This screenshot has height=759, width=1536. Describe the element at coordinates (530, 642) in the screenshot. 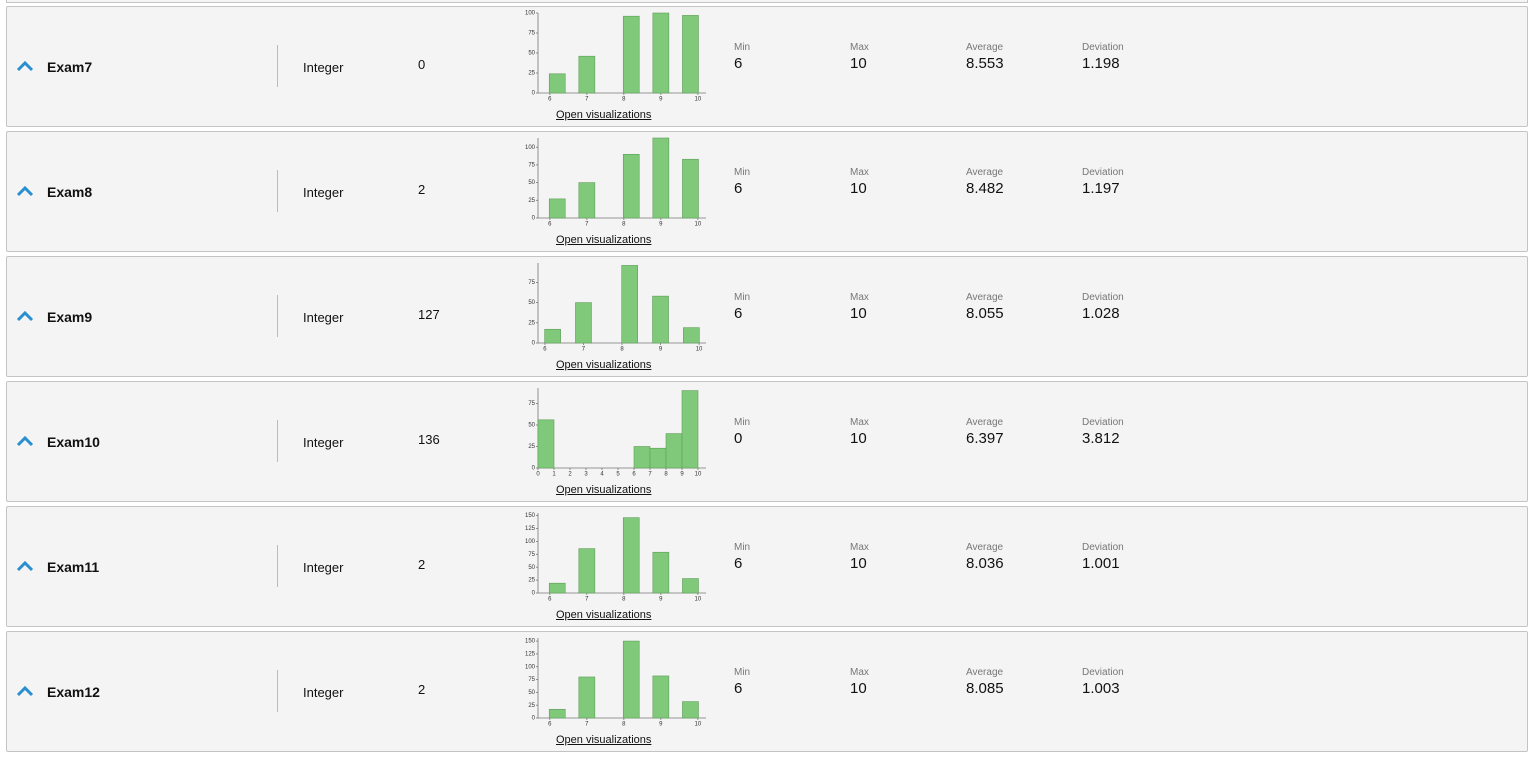

I see `y-tick-label: 150` at that location.